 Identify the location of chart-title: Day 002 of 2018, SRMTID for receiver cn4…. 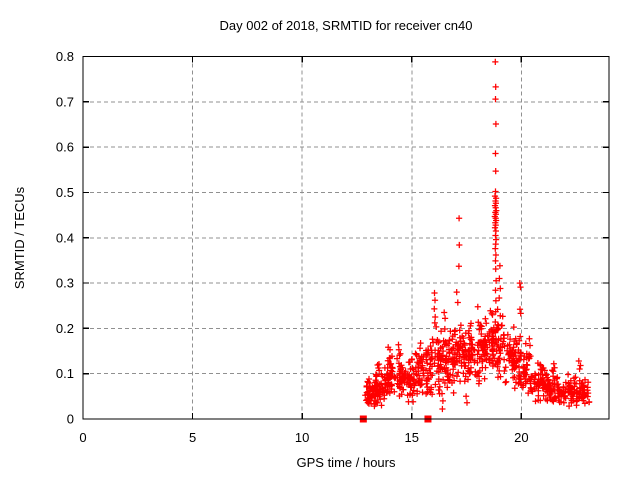
(346, 25).